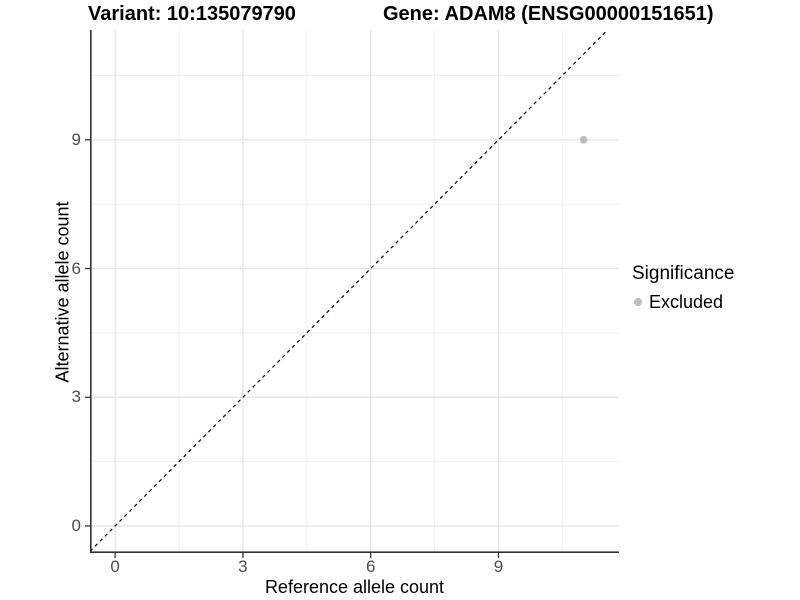 The height and width of the screenshot is (600, 800). What do you see at coordinates (686, 302) in the screenshot?
I see `legend-entry-label: Excluded` at bounding box center [686, 302].